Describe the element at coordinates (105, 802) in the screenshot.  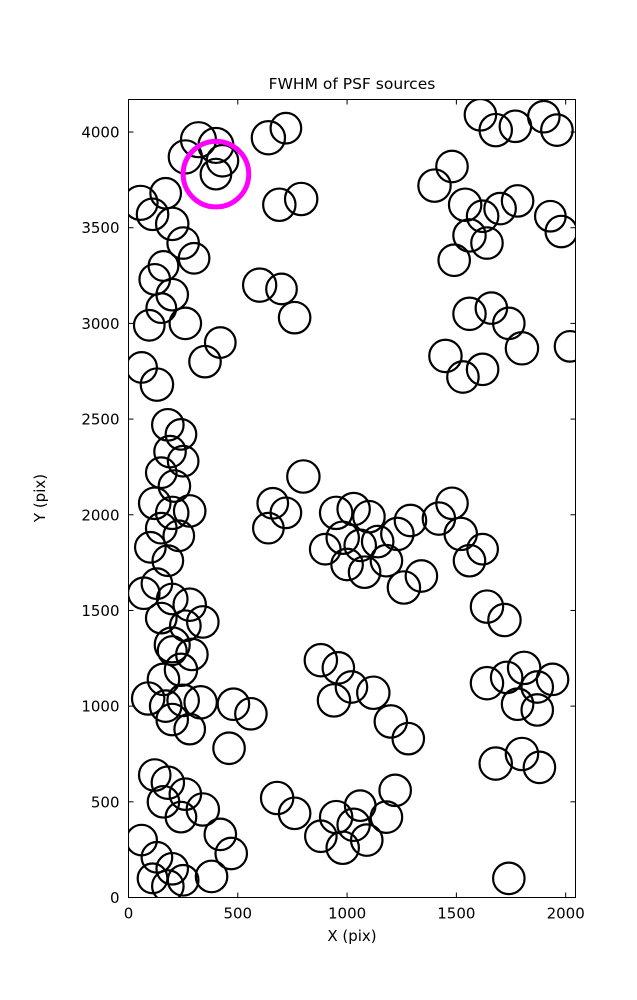
I see `y-tick-label: 500` at that location.